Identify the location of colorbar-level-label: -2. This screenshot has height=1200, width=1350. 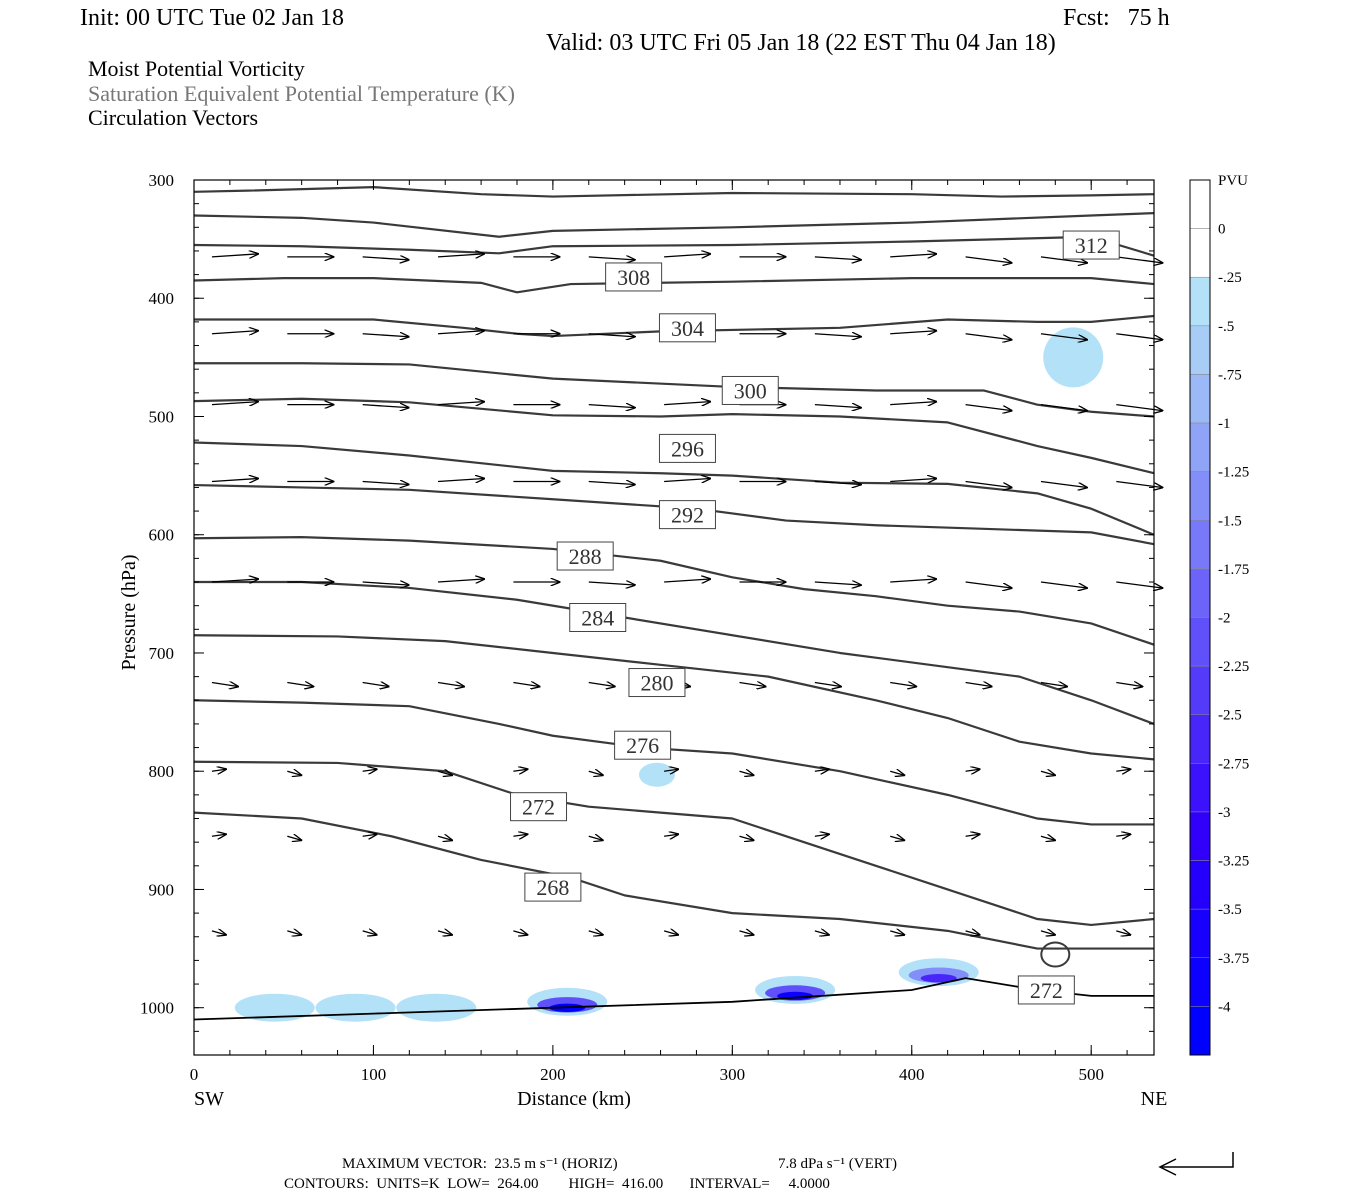
(1224, 619).